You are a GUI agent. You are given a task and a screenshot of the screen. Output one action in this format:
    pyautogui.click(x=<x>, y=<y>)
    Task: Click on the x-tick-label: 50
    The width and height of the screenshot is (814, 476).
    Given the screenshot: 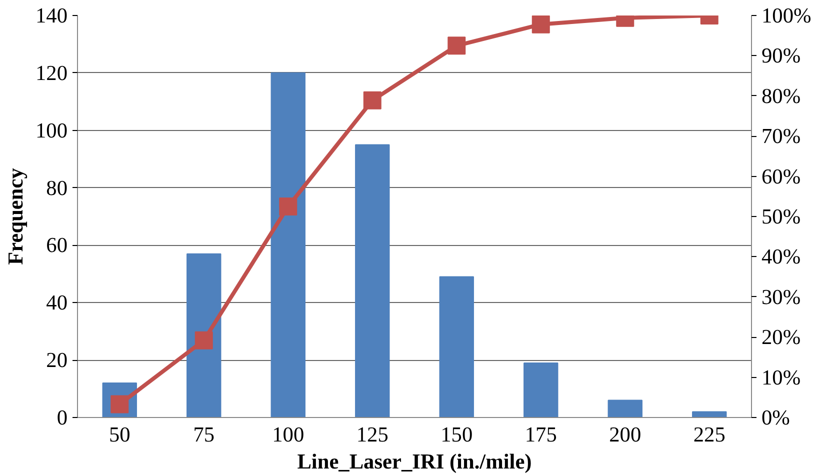 What is the action you would take?
    pyautogui.click(x=119, y=434)
    